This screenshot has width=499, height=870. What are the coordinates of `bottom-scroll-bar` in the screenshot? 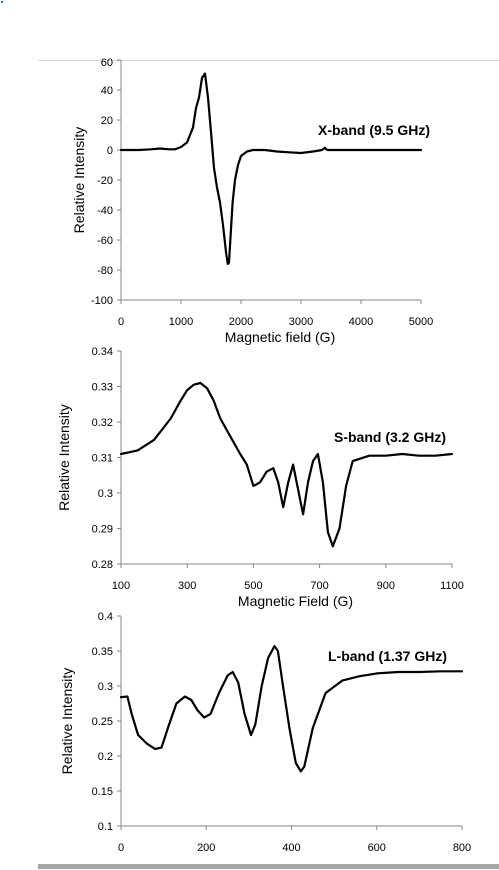 It's located at (268, 866).